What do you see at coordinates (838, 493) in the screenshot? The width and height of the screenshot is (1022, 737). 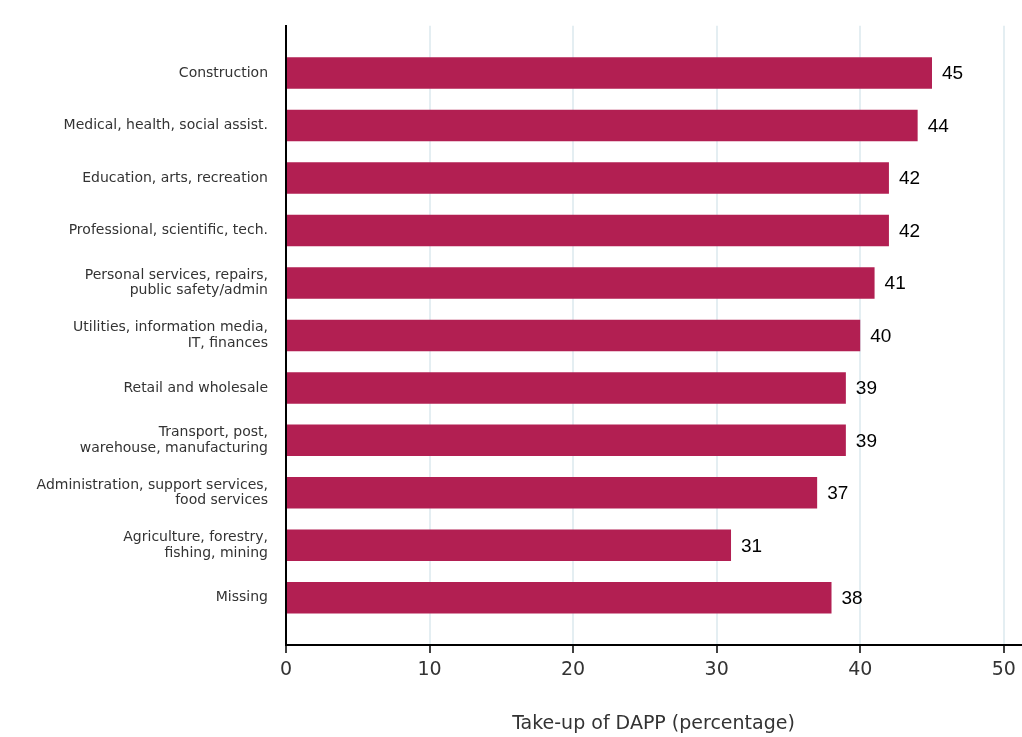 I see `data-label: 37` at bounding box center [838, 493].